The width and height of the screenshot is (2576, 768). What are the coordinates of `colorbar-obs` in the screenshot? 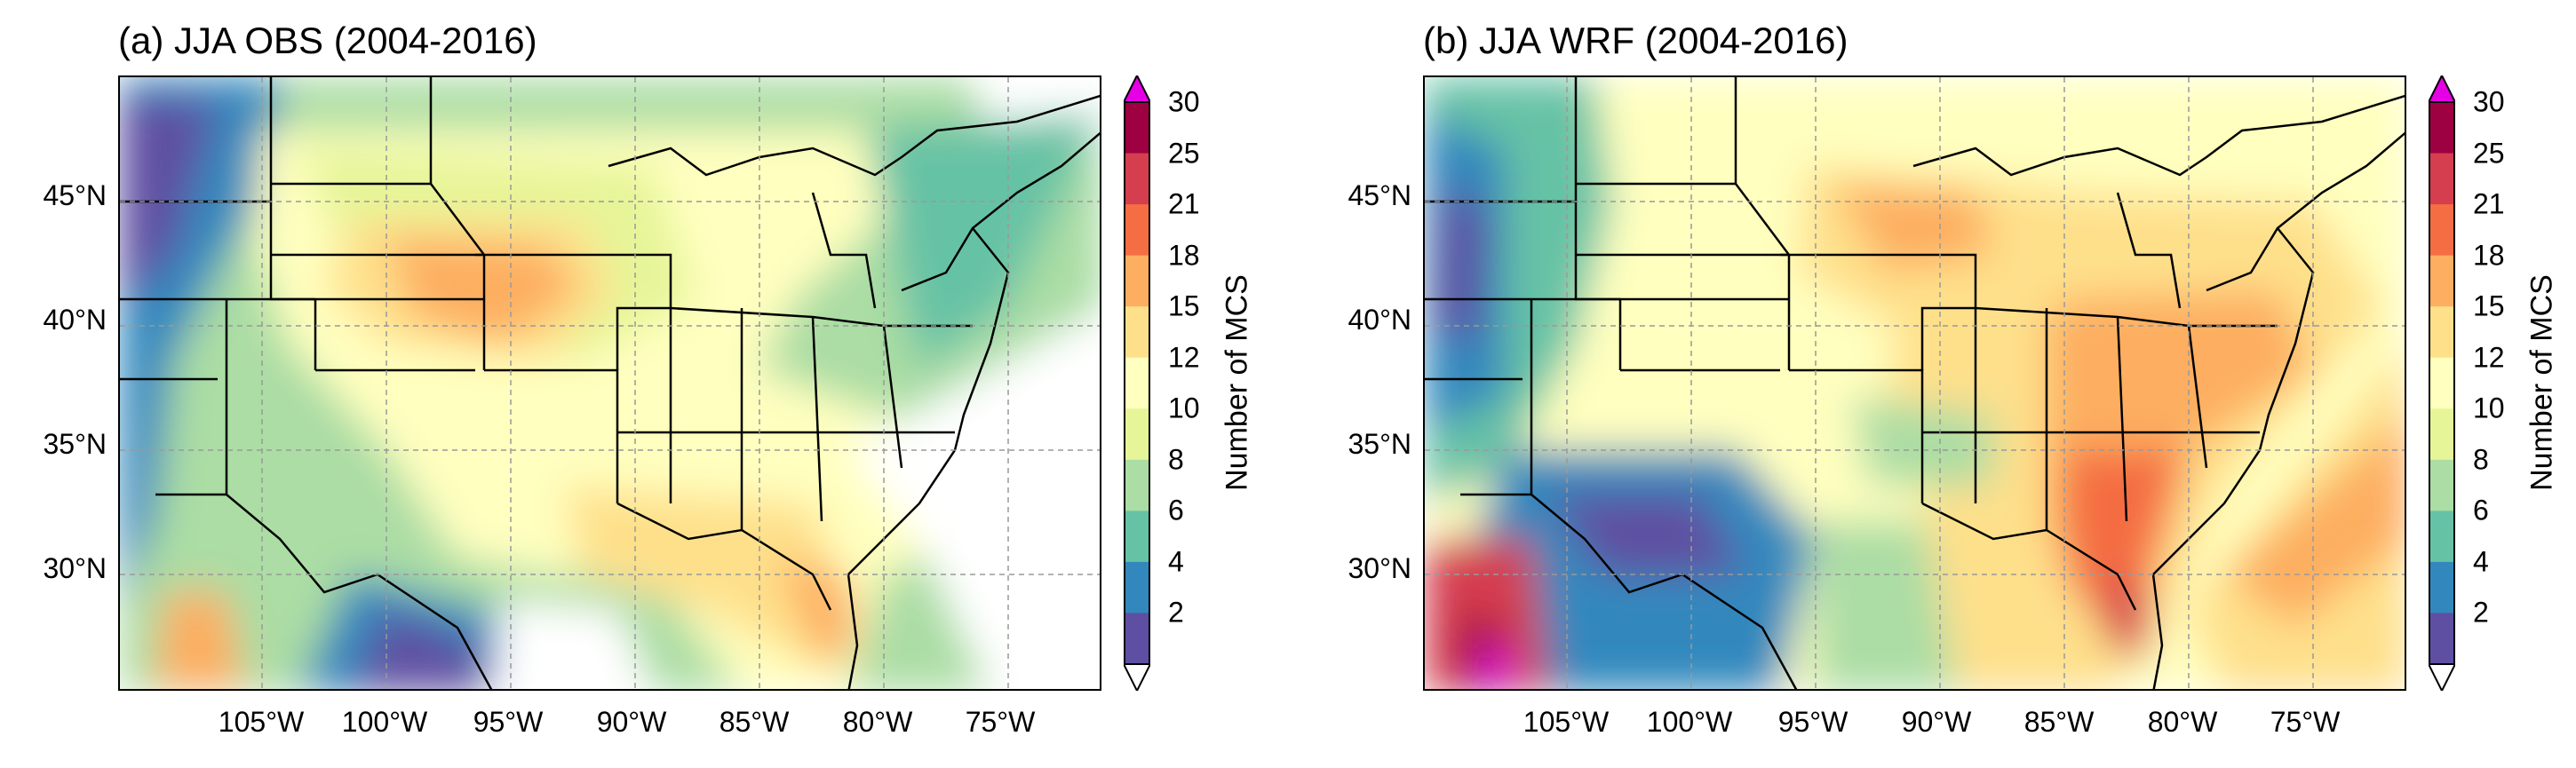 It's located at (1137, 383).